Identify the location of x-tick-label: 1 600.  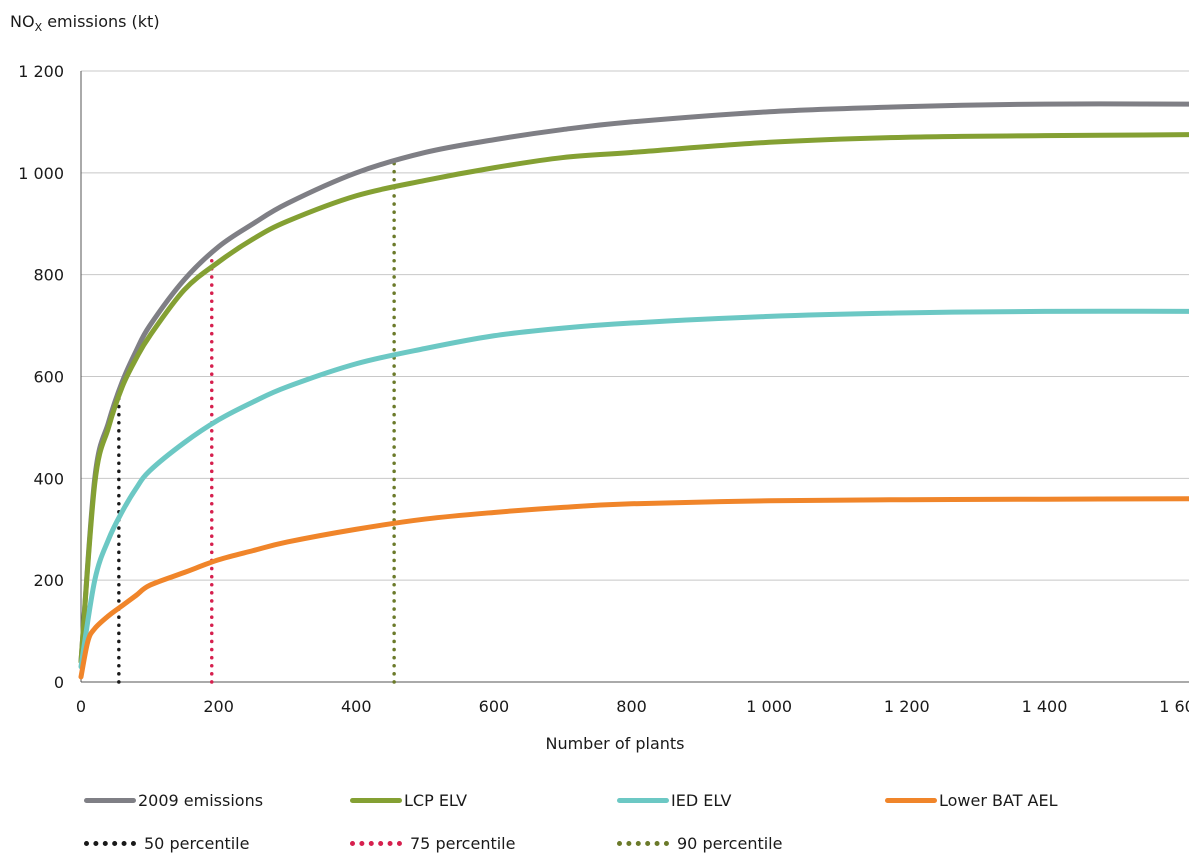
(1174, 706).